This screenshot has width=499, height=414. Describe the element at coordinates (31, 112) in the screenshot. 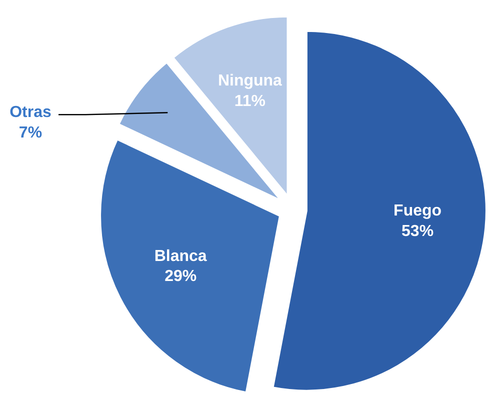

I see `slice-label: Otras` at that location.